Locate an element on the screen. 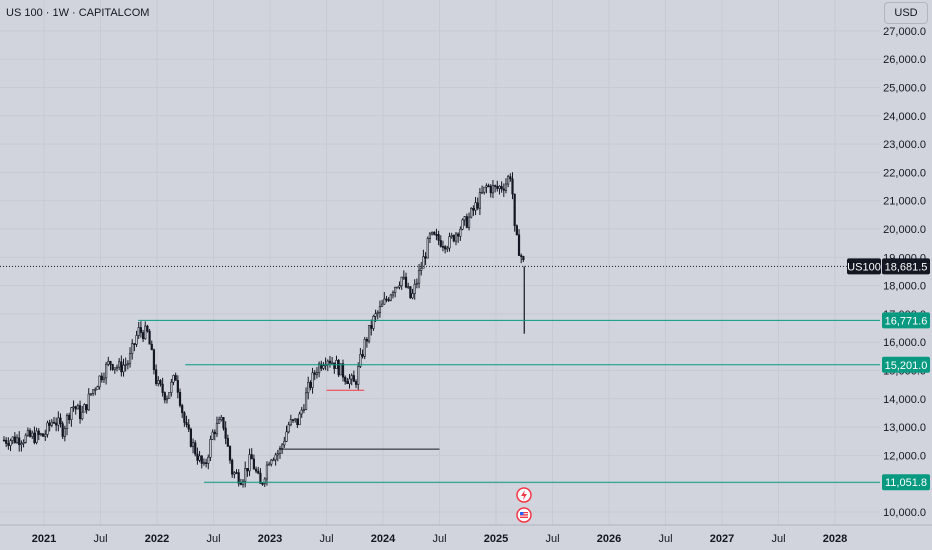 The width and height of the screenshot is (932, 550). price-labels: 16,771.6 15,201.0 11,051.8 US100 18,681.5 is located at coordinates (888, 374).